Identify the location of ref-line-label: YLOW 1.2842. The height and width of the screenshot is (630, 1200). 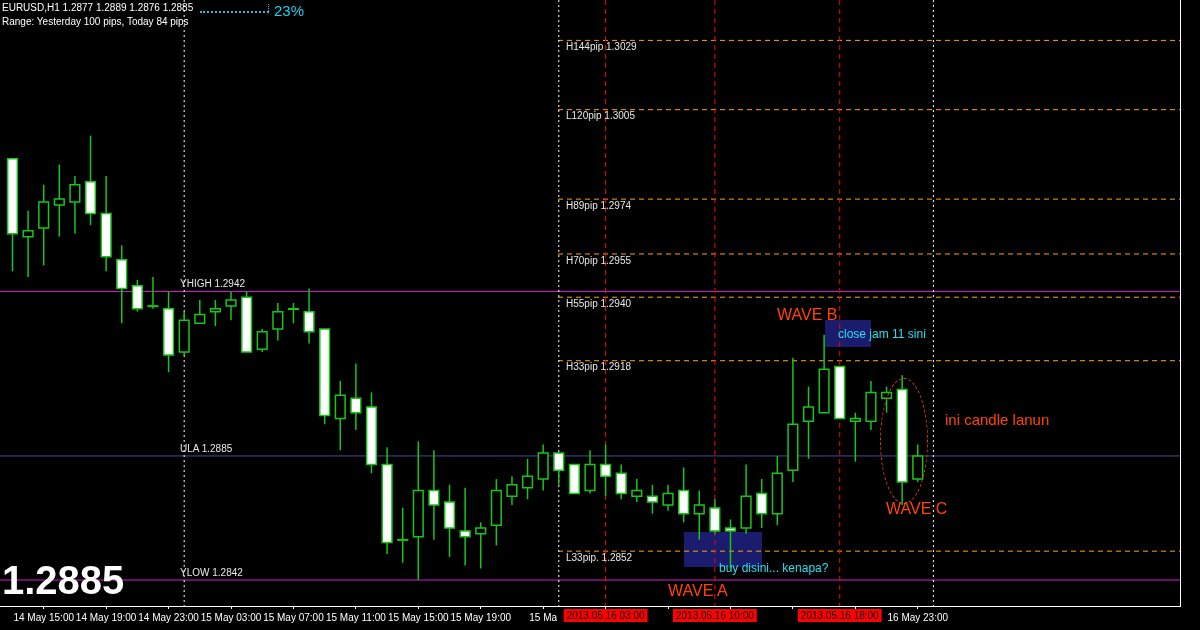
(212, 572).